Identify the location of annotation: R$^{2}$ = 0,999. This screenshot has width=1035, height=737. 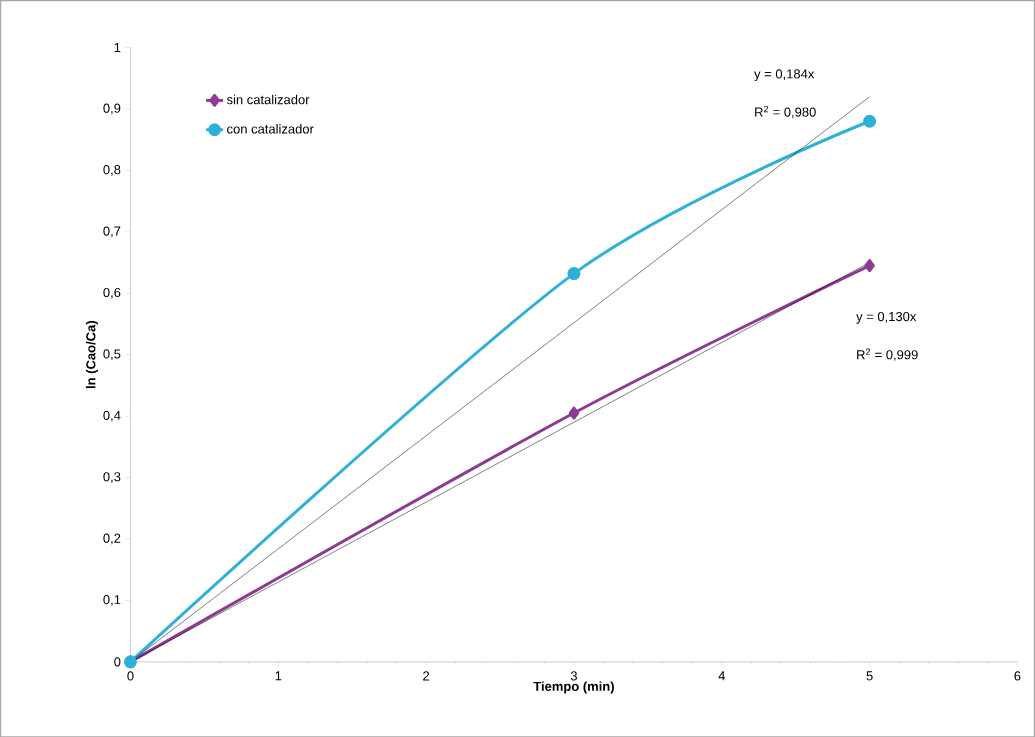
(887, 354).